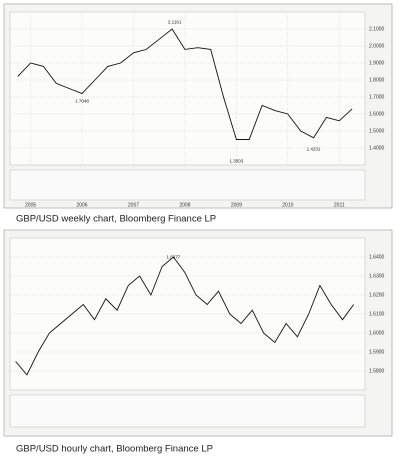 This screenshot has height=463, width=404. Describe the element at coordinates (236, 205) in the screenshot. I see `x-tick-label: 2009` at that location.